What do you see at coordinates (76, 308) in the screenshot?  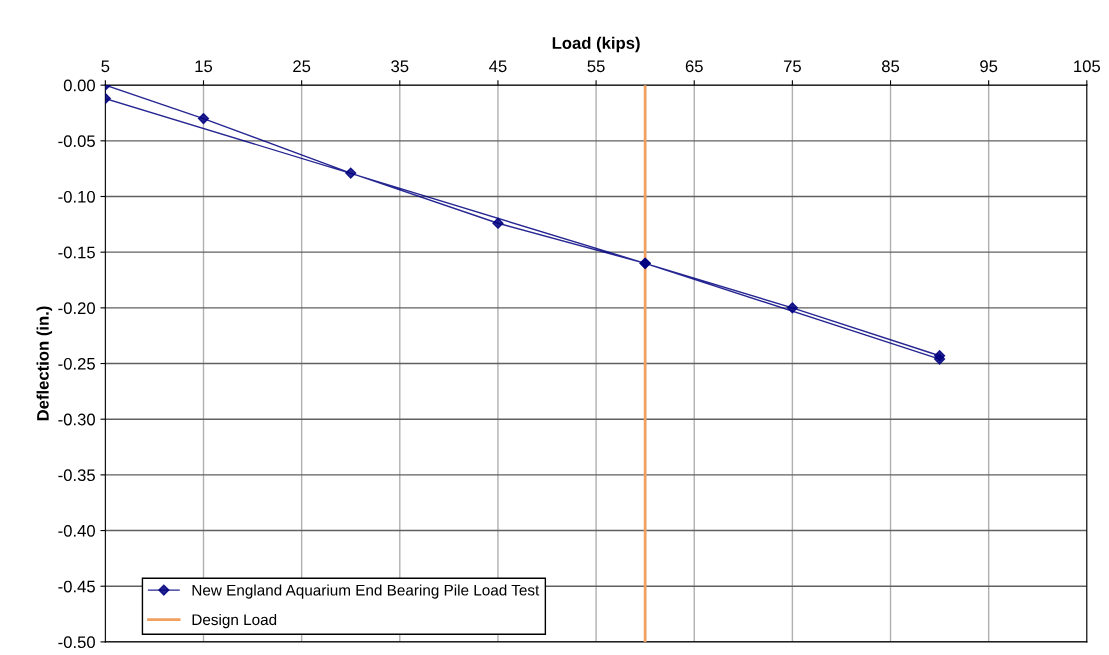 I see `y-tick-label: -0.20` at bounding box center [76, 308].